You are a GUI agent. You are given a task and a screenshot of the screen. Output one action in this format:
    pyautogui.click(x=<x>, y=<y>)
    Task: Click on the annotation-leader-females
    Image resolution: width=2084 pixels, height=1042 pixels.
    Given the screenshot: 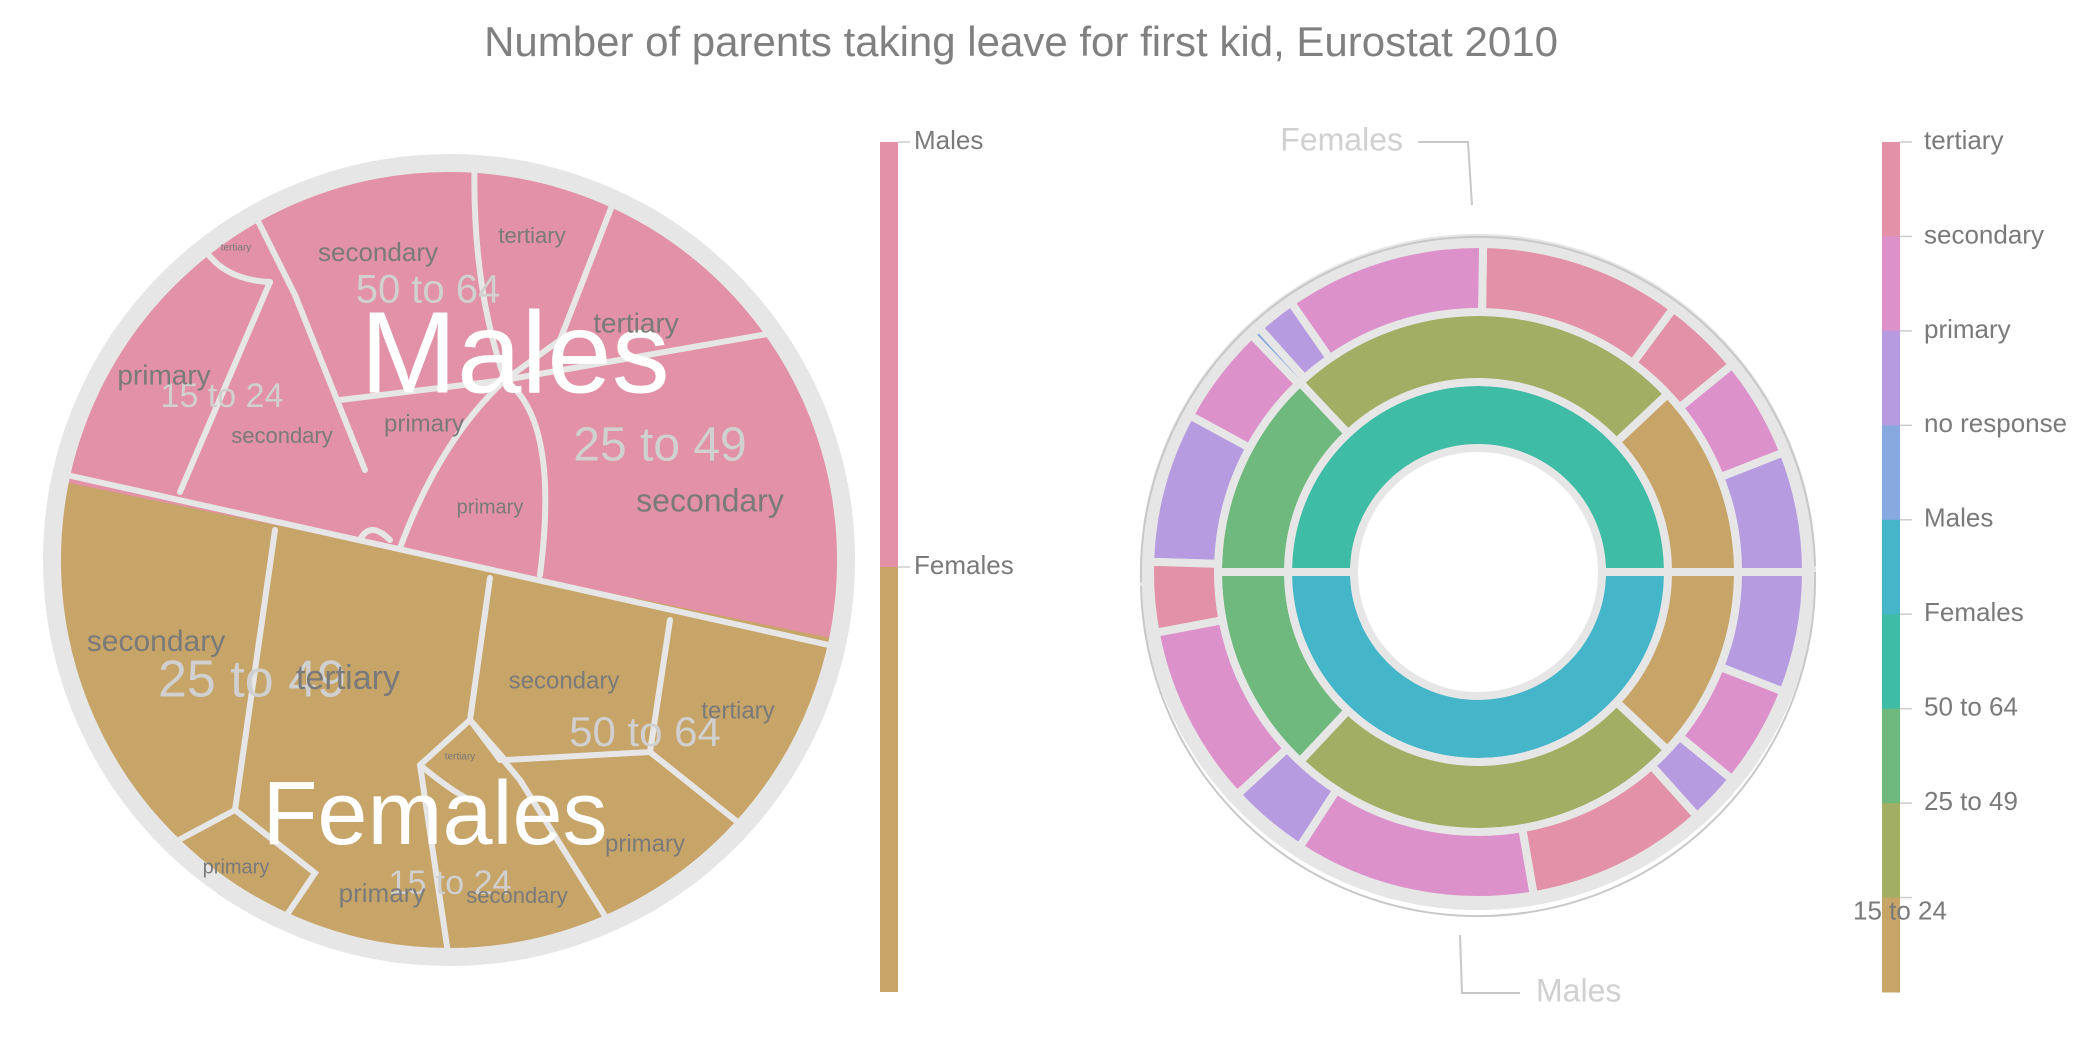 What is the action you would take?
    pyautogui.click(x=1445, y=173)
    